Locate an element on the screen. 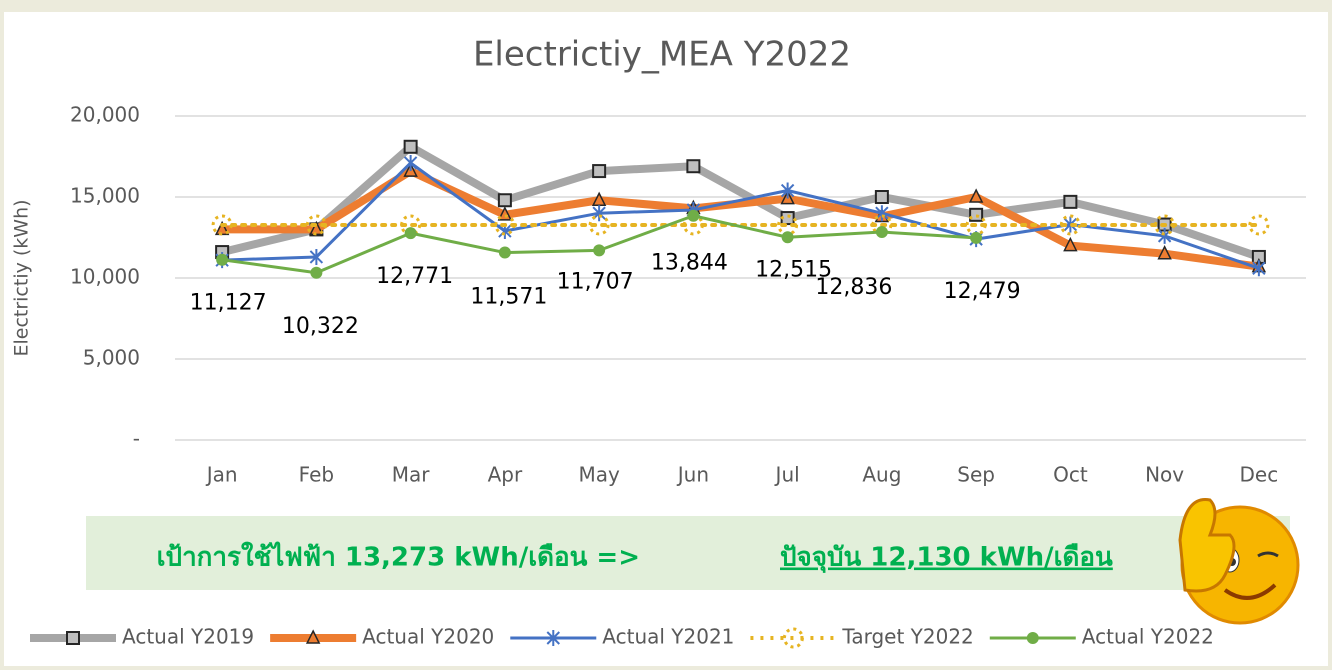 This screenshot has width=1332, height=670. x-tick-label: Mar is located at coordinates (411, 475).